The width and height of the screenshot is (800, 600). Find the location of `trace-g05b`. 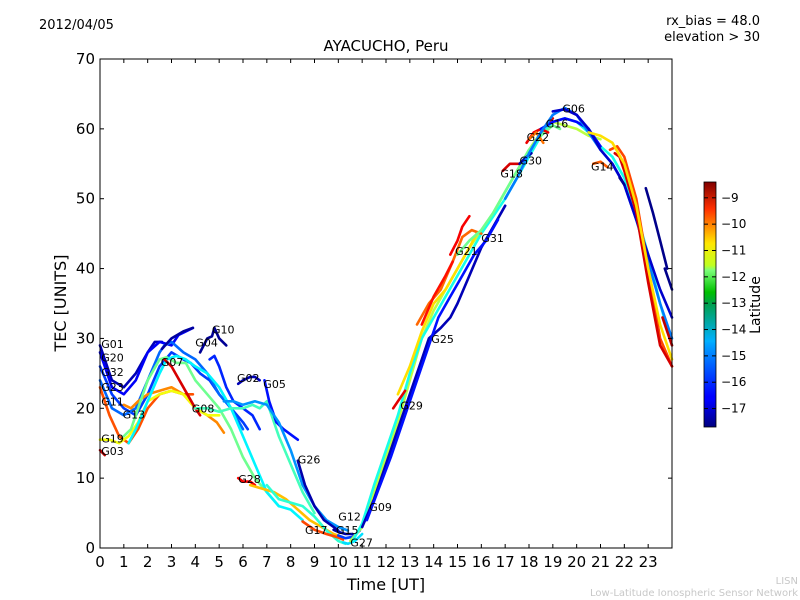

trace-g05b is located at coordinates (286, 465).